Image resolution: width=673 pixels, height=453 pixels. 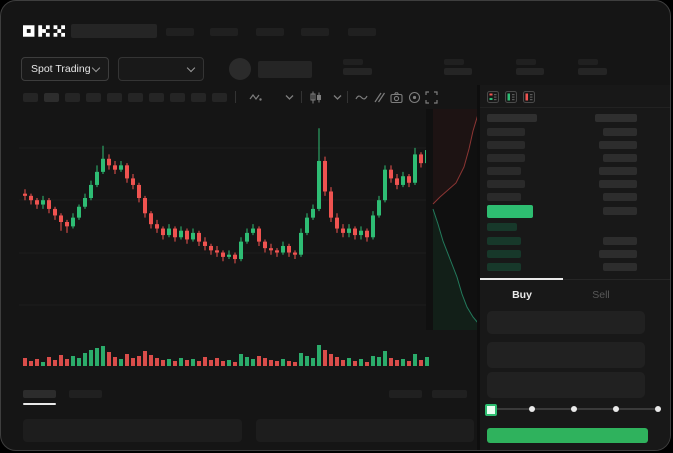 What do you see at coordinates (452, 219) in the screenshot?
I see `depth-chart-panel` at bounding box center [452, 219].